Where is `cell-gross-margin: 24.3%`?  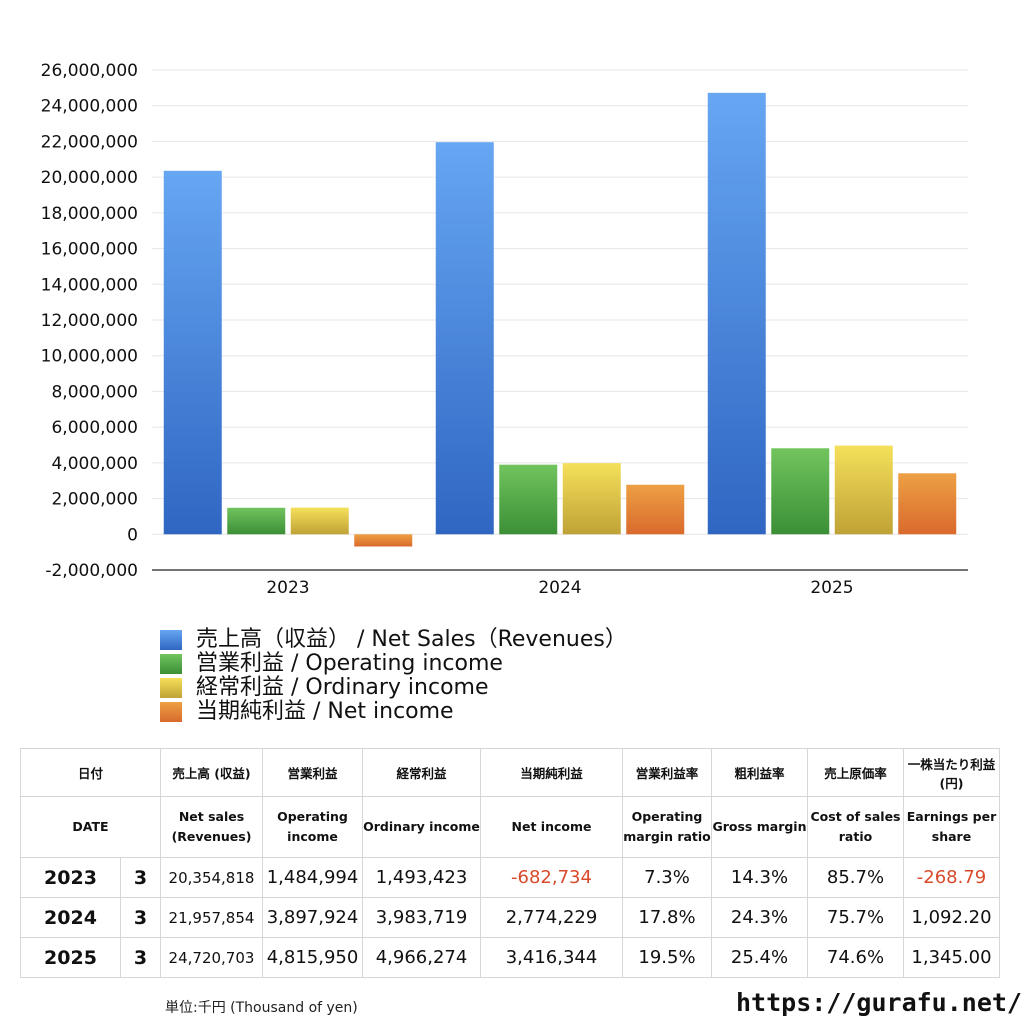
cell-gross-margin: 24.3% is located at coordinates (759, 917).